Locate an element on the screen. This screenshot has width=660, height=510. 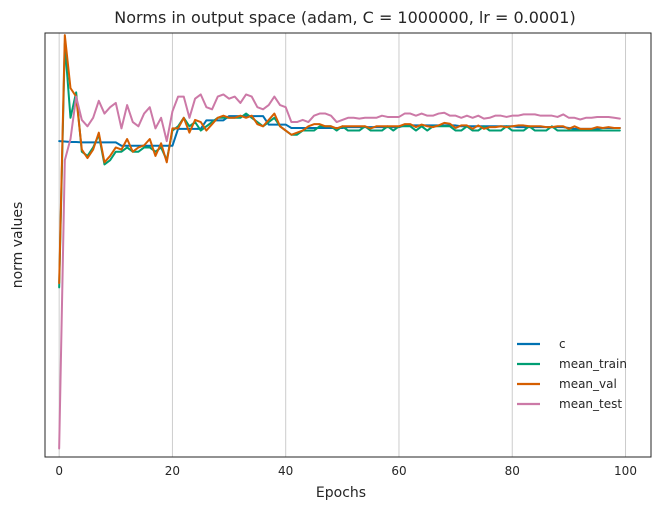
x-tick-label: 80 is located at coordinates (512, 471).